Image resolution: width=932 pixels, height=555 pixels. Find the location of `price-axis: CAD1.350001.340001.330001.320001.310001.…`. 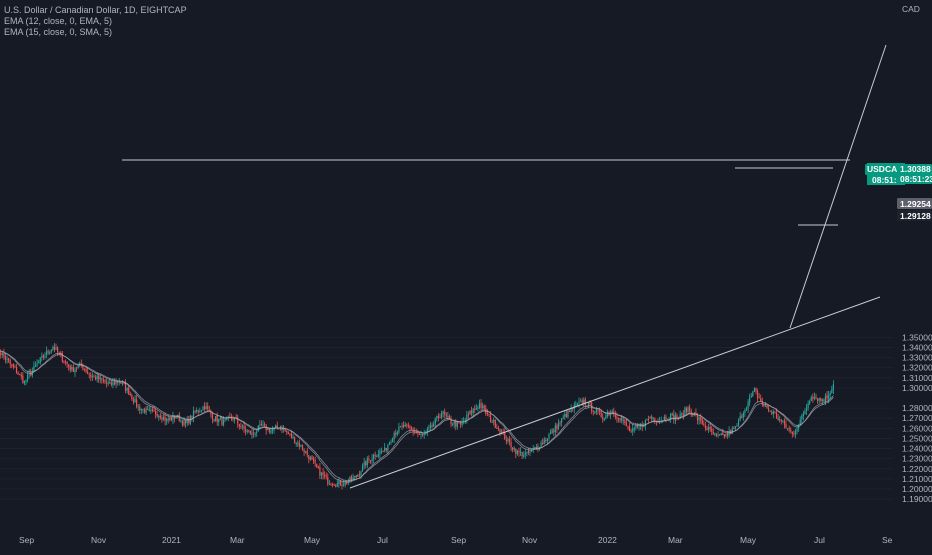

price-axis: CAD1.350001.340001.330001.320001.310001.… is located at coordinates (917, 254).